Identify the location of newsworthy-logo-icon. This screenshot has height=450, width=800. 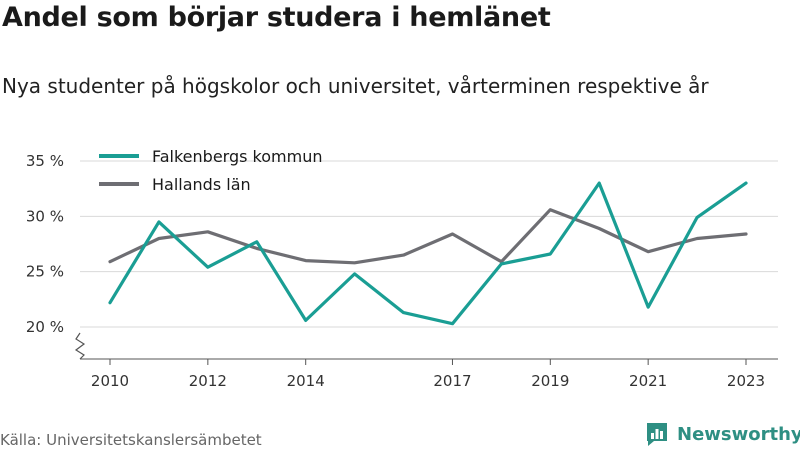
(657, 434).